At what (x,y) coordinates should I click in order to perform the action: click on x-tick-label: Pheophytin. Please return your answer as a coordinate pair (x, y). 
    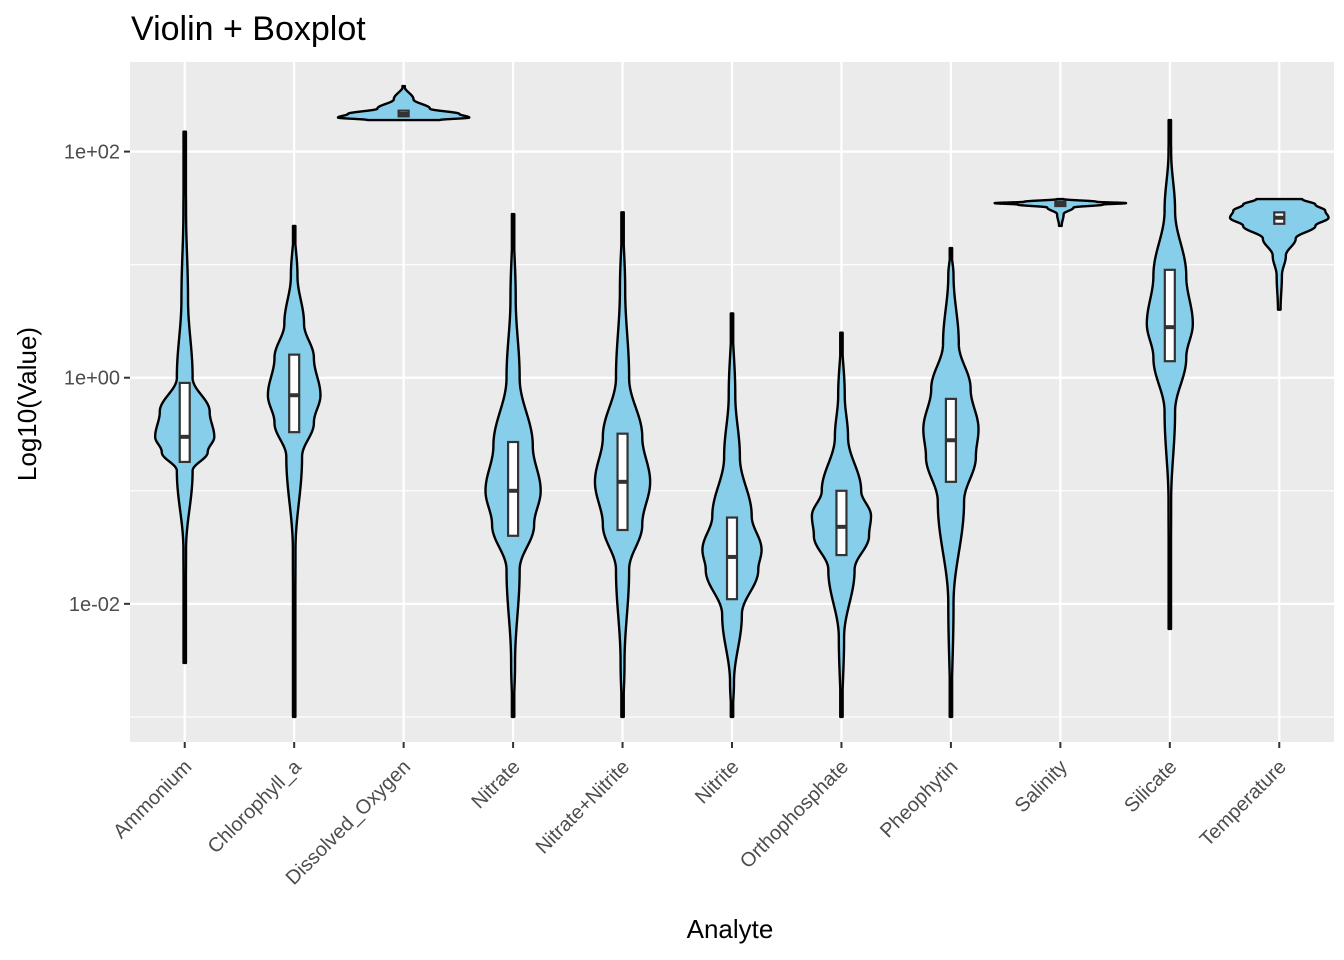
    Looking at the image, I should click on (919, 799).